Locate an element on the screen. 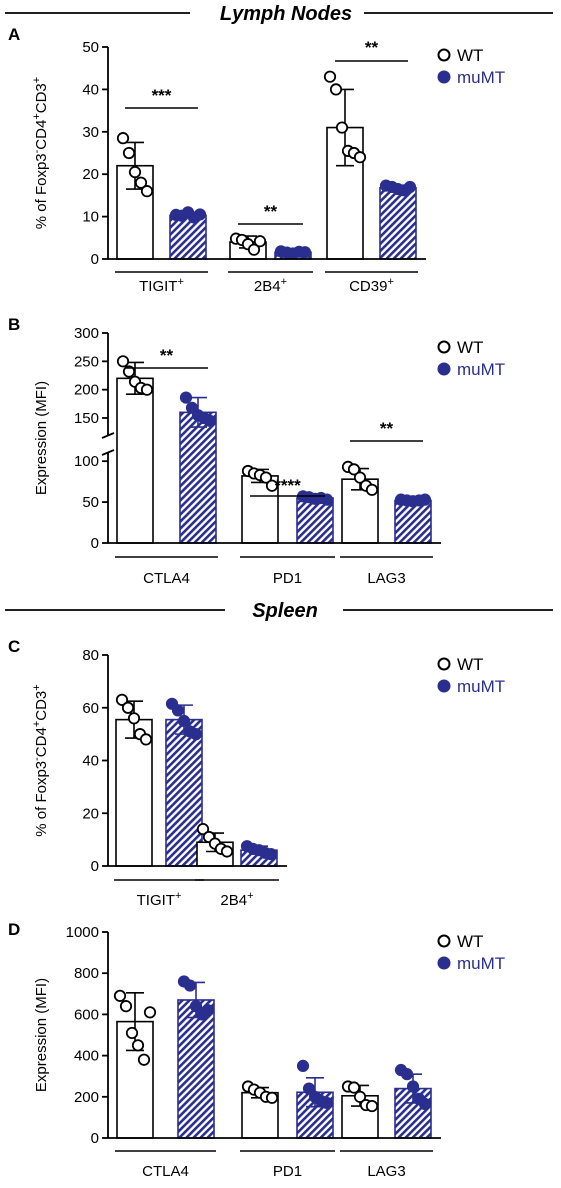  significance-stars: *** is located at coordinates (162, 95).